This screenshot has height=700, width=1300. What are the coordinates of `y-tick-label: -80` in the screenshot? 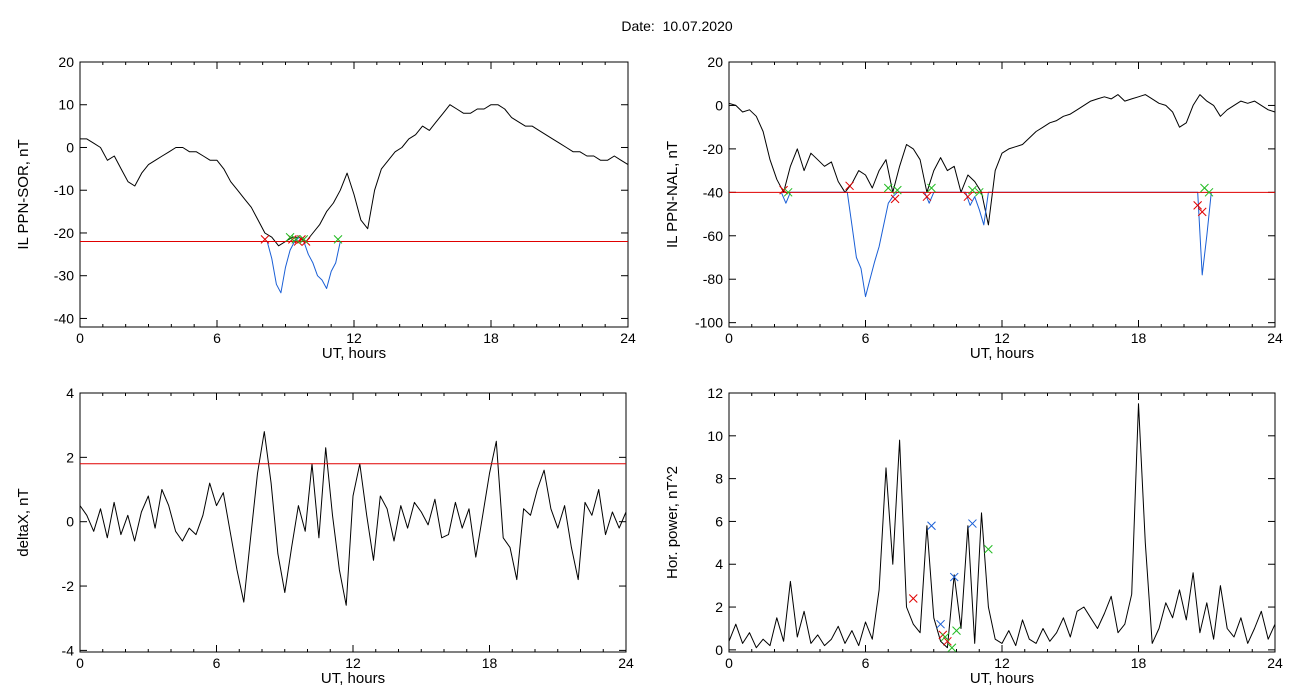 It's located at (713, 279).